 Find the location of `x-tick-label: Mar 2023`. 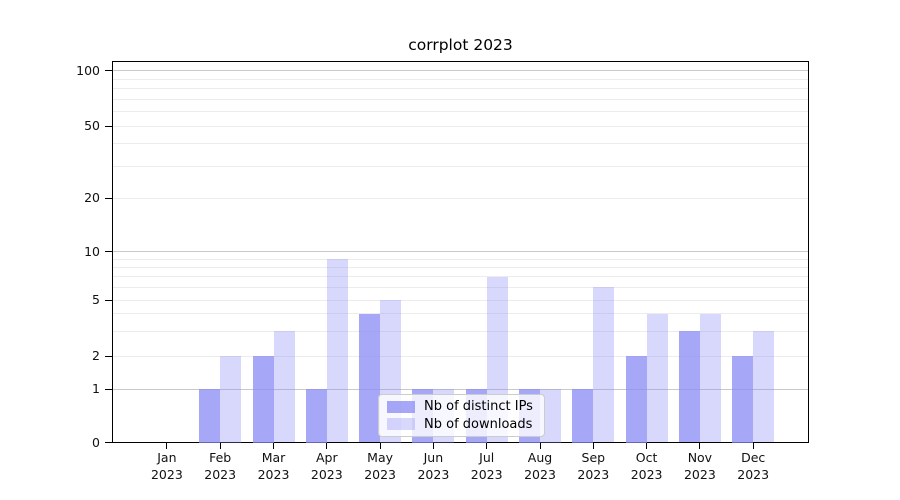

x-tick-label: Mar 2023 is located at coordinates (274, 466).